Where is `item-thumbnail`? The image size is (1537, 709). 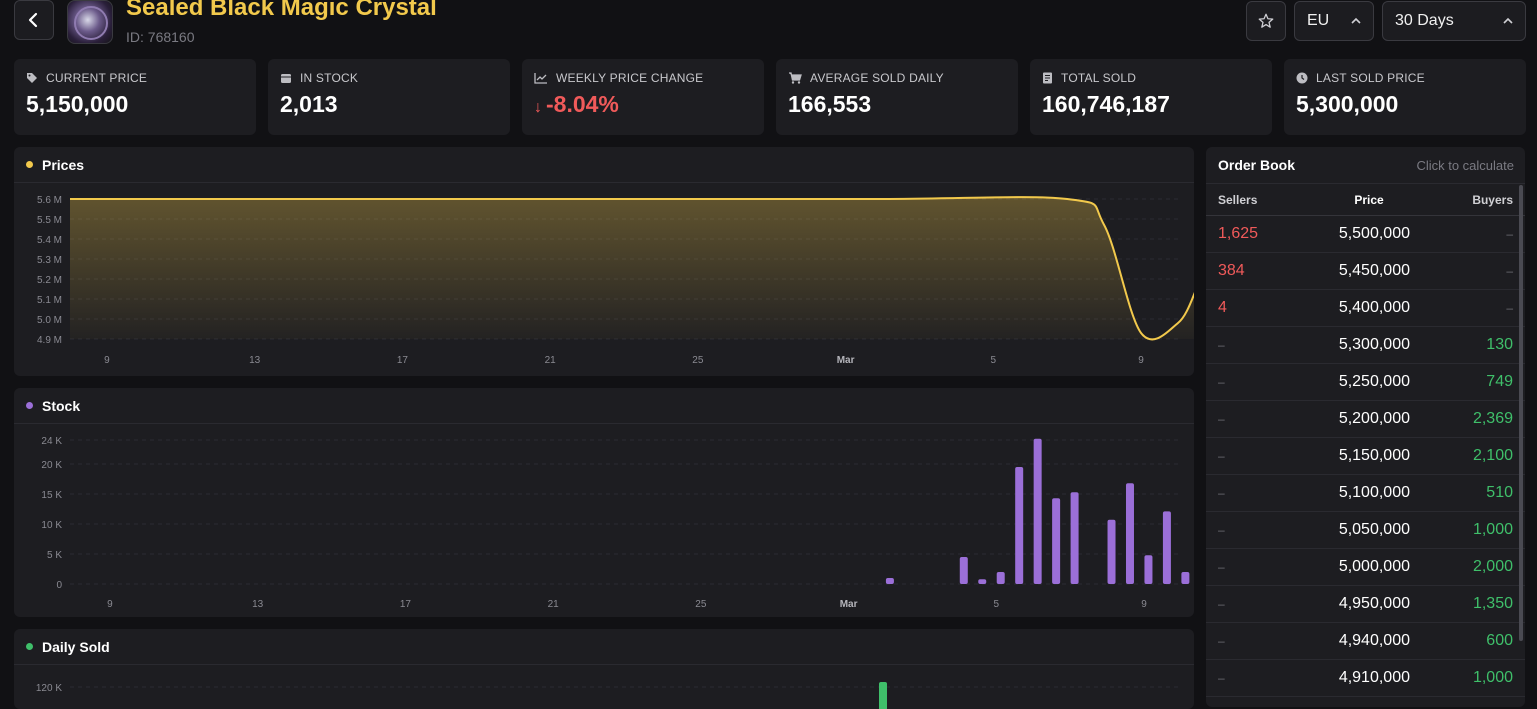 item-thumbnail is located at coordinates (90, 22).